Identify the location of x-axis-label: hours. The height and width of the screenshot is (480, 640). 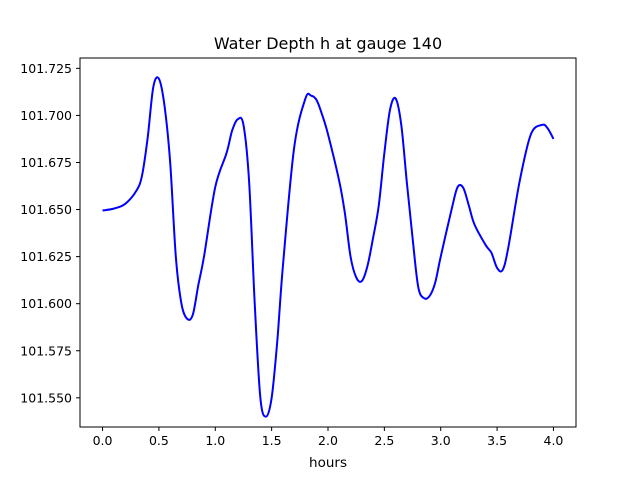
(328, 463).